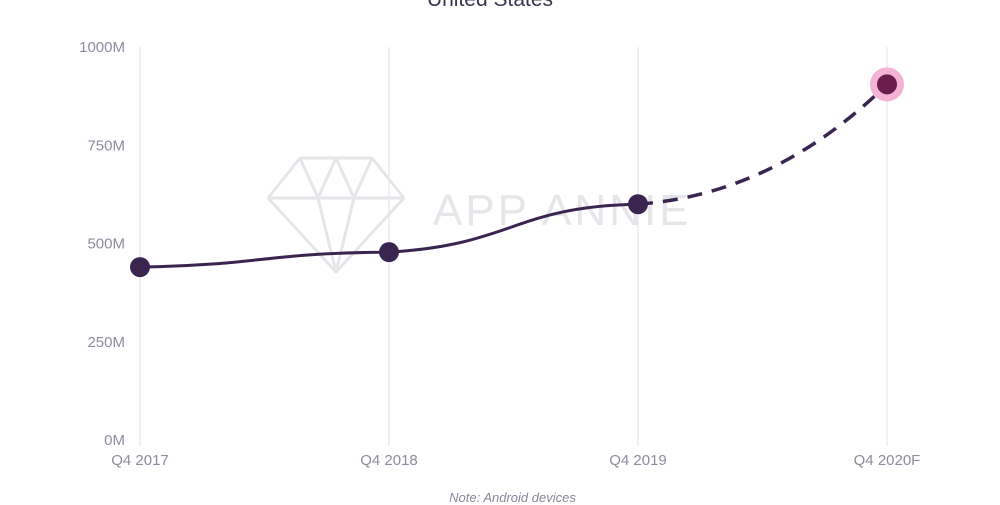 Image resolution: width=1000 pixels, height=505 pixels. I want to click on diamond-logo-icon, so click(336, 215).